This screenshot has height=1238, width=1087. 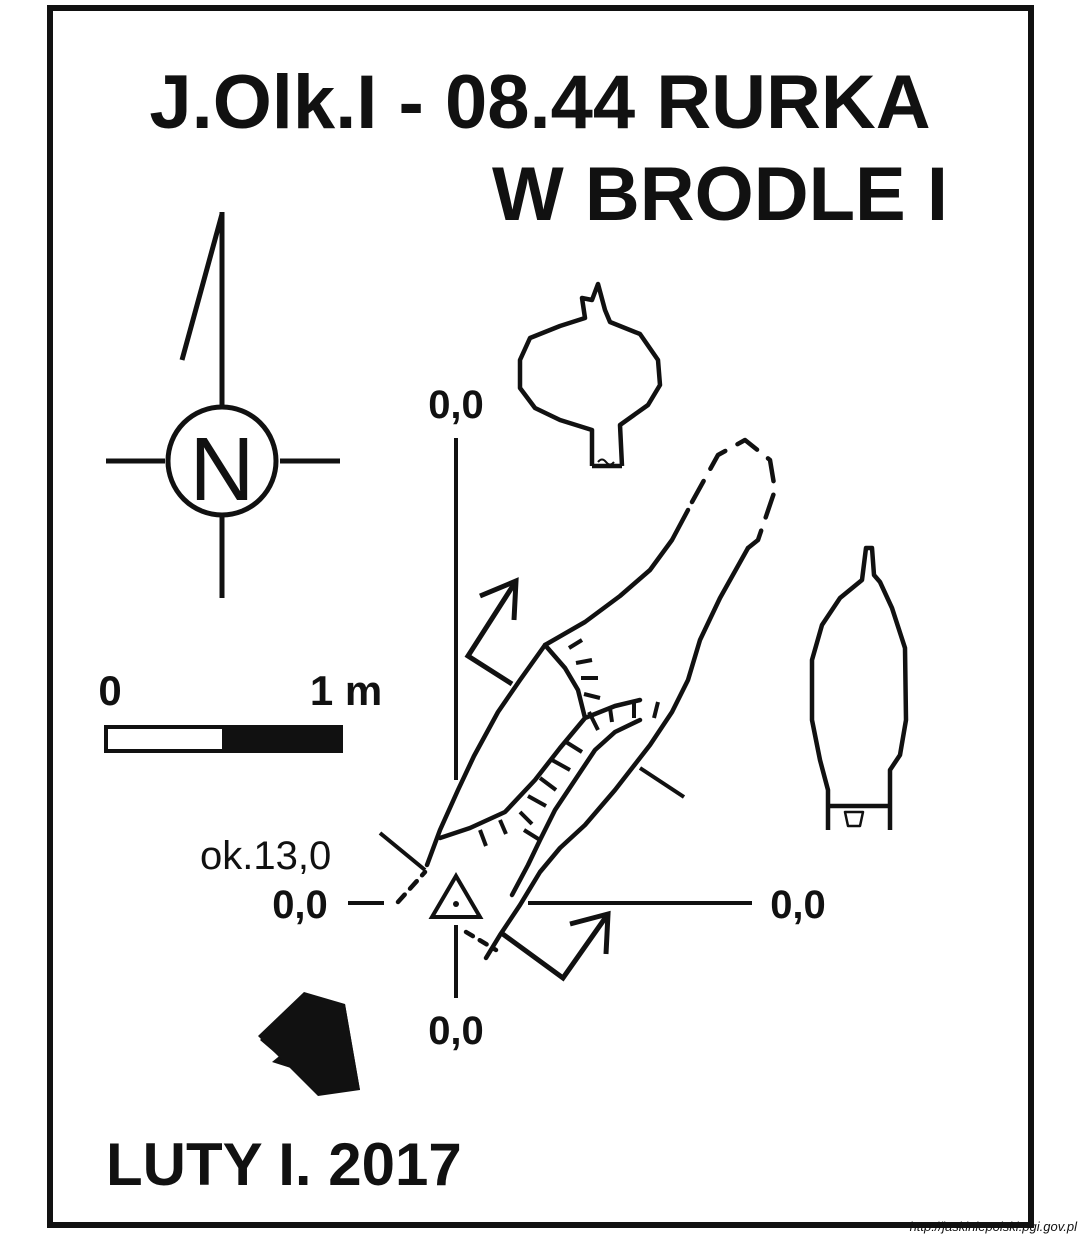 I want to click on north-letter: N, so click(x=222, y=470).